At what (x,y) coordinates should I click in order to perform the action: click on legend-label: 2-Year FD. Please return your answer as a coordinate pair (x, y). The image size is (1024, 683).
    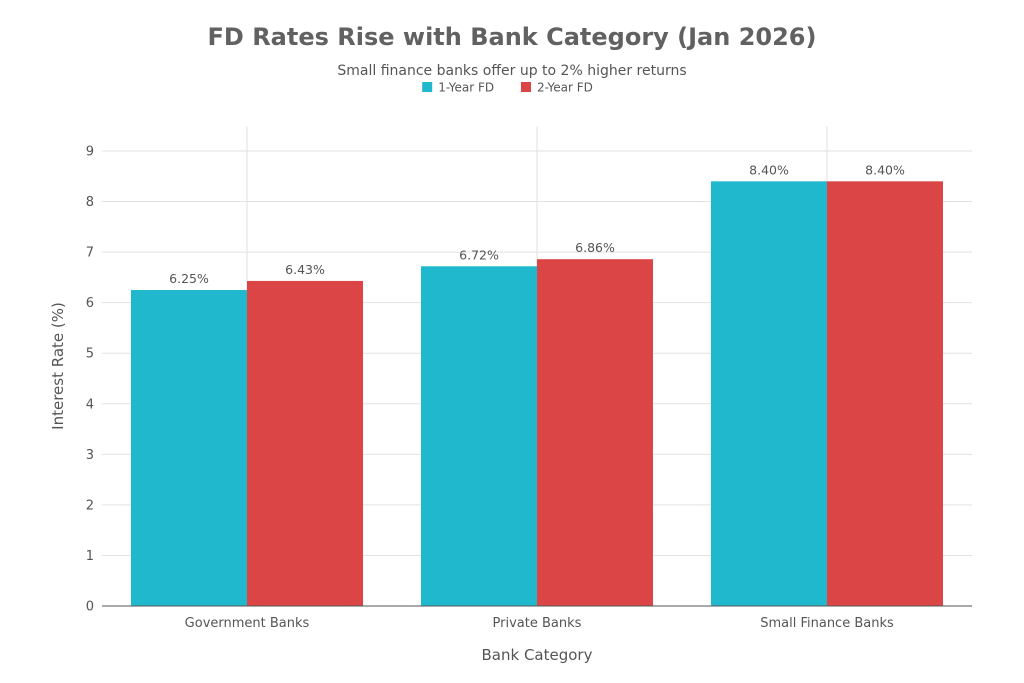
    Looking at the image, I should click on (565, 88).